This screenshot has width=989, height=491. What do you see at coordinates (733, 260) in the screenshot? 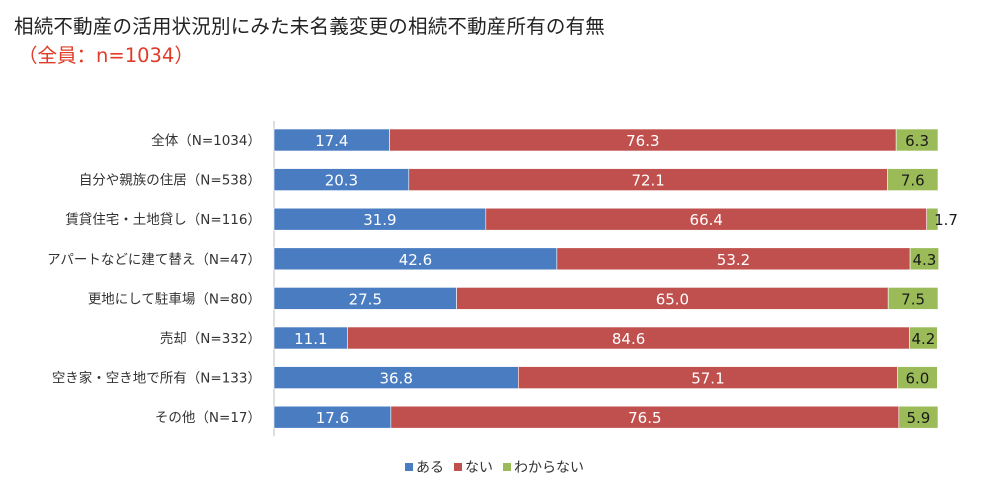
I see `data-label: 53.2` at bounding box center [733, 260].